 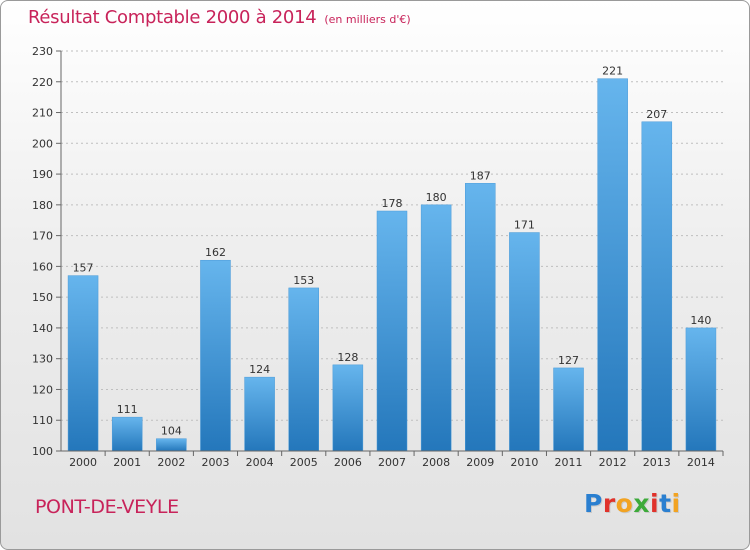 What do you see at coordinates (42, 420) in the screenshot?
I see `y-tick-label: 110` at bounding box center [42, 420].